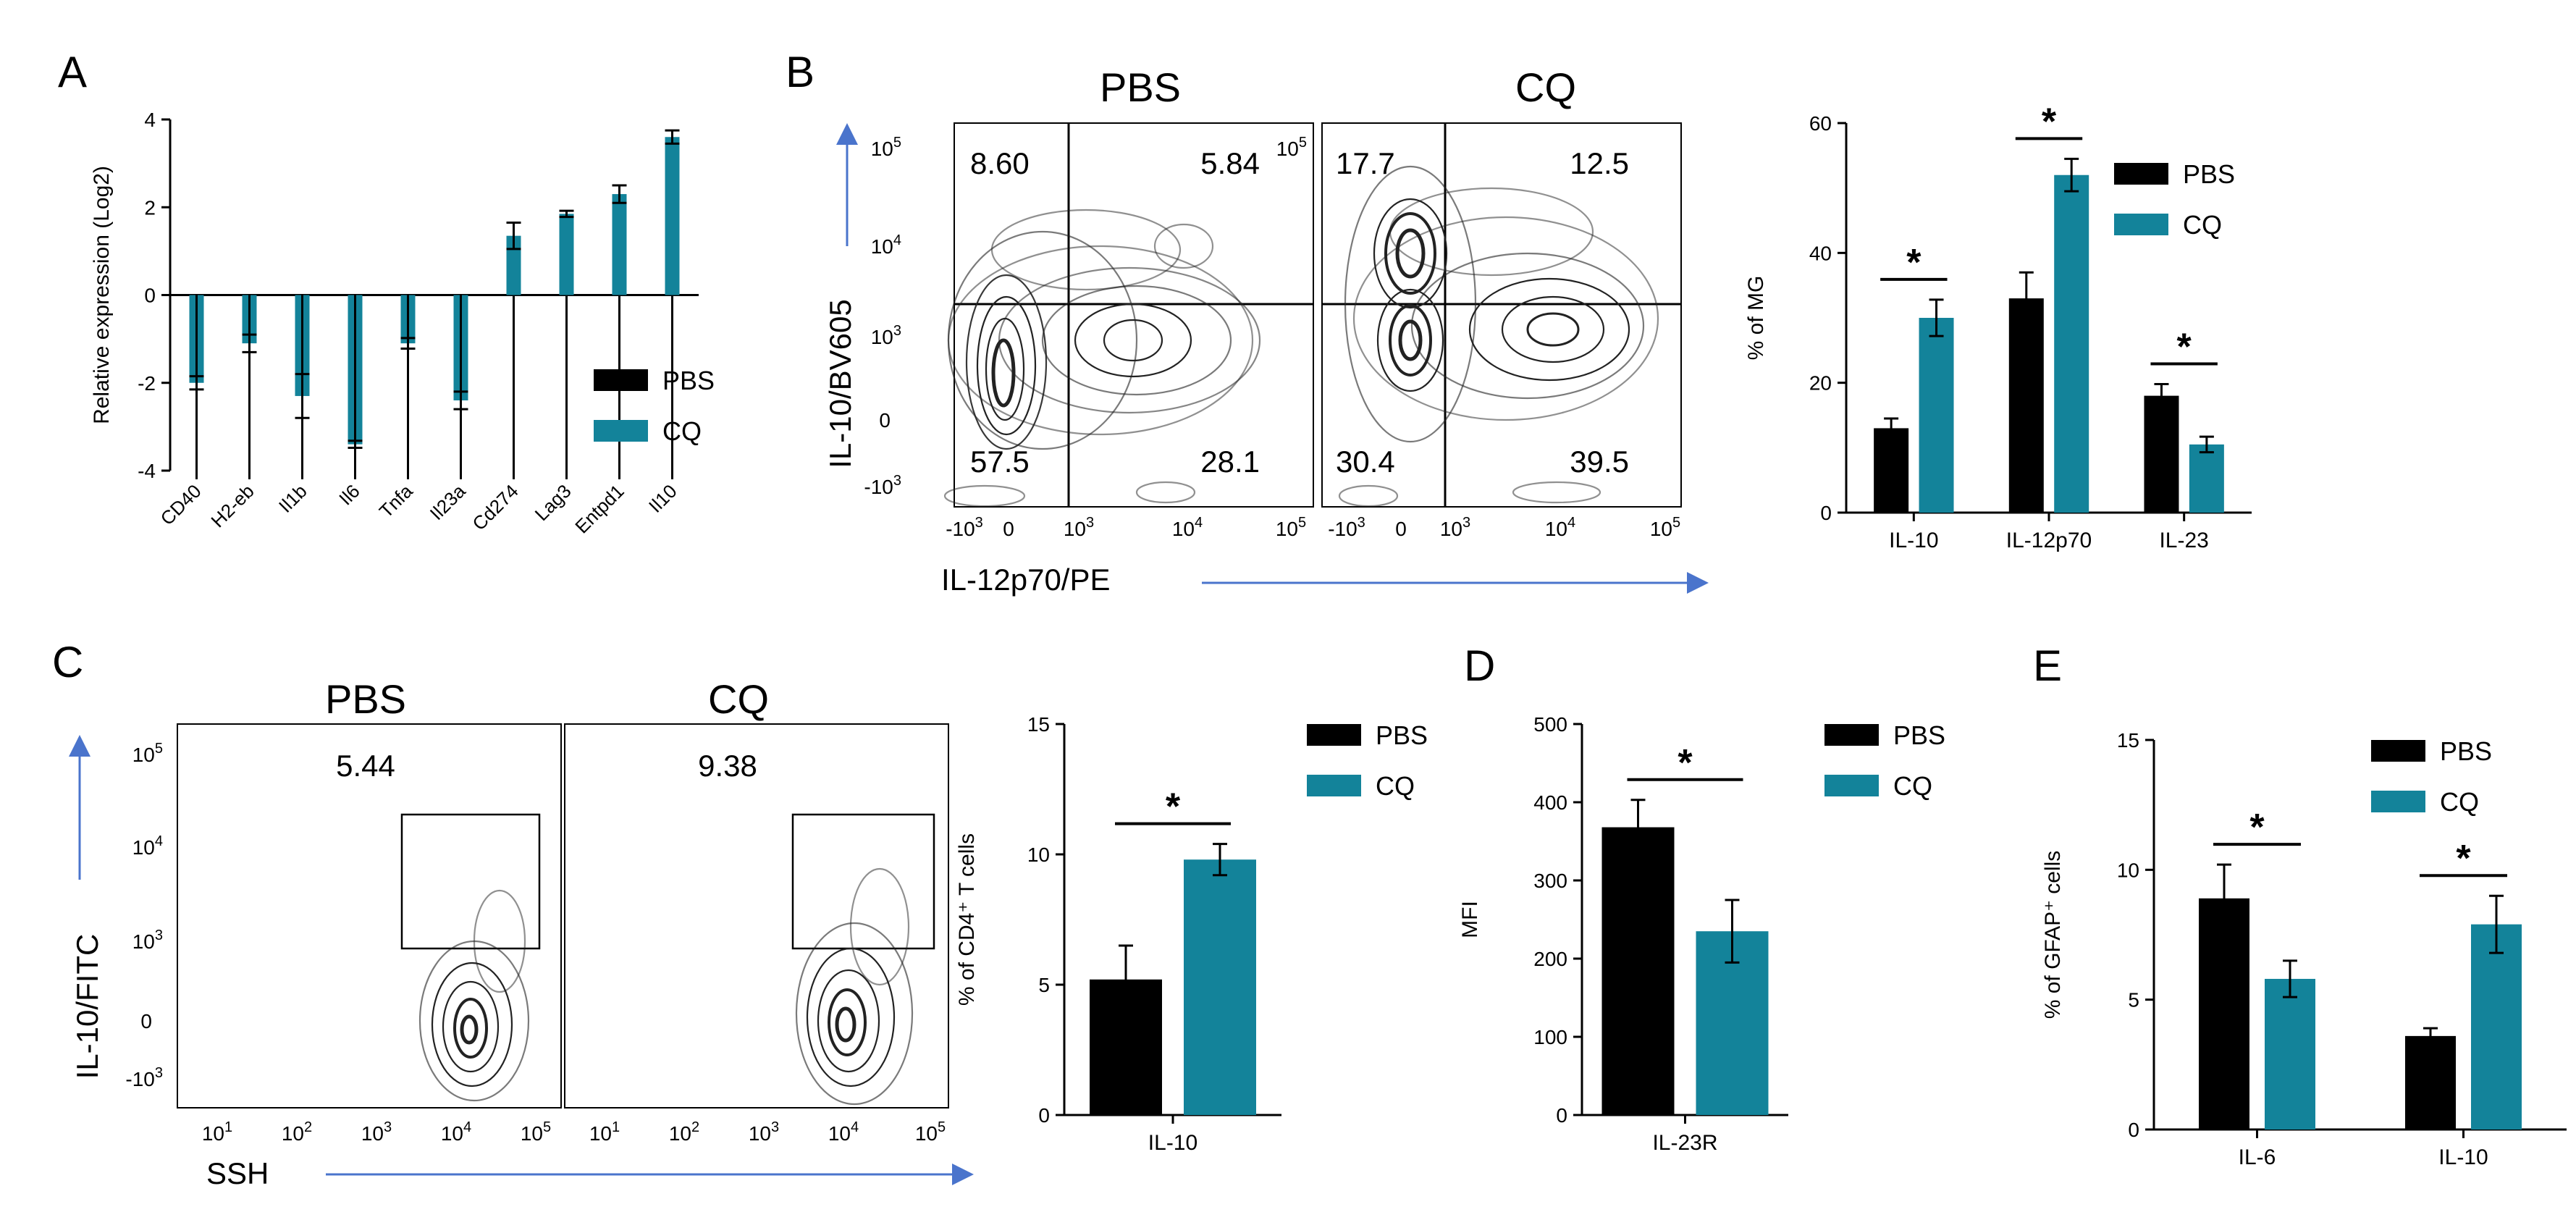  Describe the element at coordinates (2047, 665) in the screenshot. I see `panel-letter-e: E` at that location.